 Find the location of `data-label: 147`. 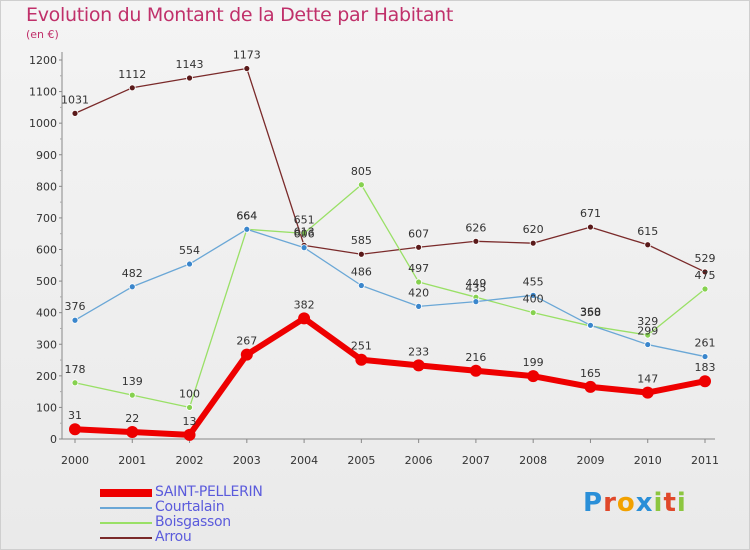

data-label: 147 is located at coordinates (647, 379).